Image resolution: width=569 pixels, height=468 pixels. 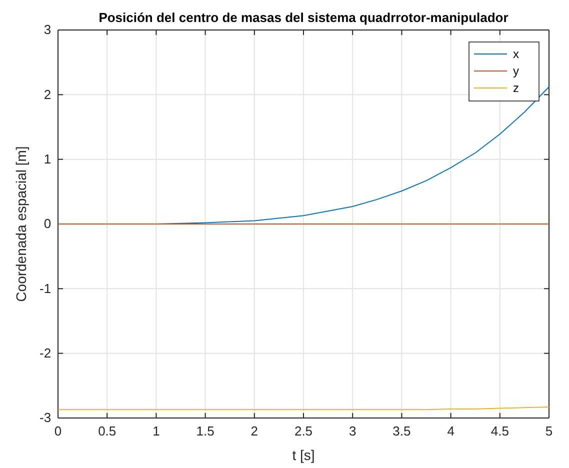 I want to click on x-tick-label: 1, so click(x=156, y=430).